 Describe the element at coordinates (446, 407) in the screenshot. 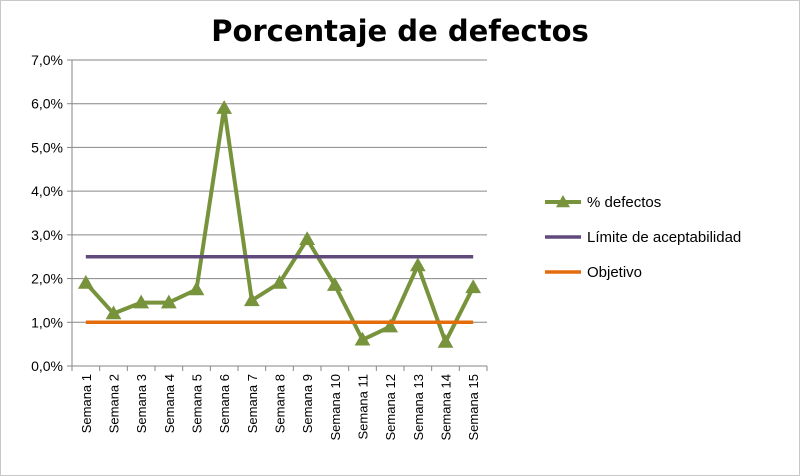

I see `x-tick-label: Semana 14` at that location.